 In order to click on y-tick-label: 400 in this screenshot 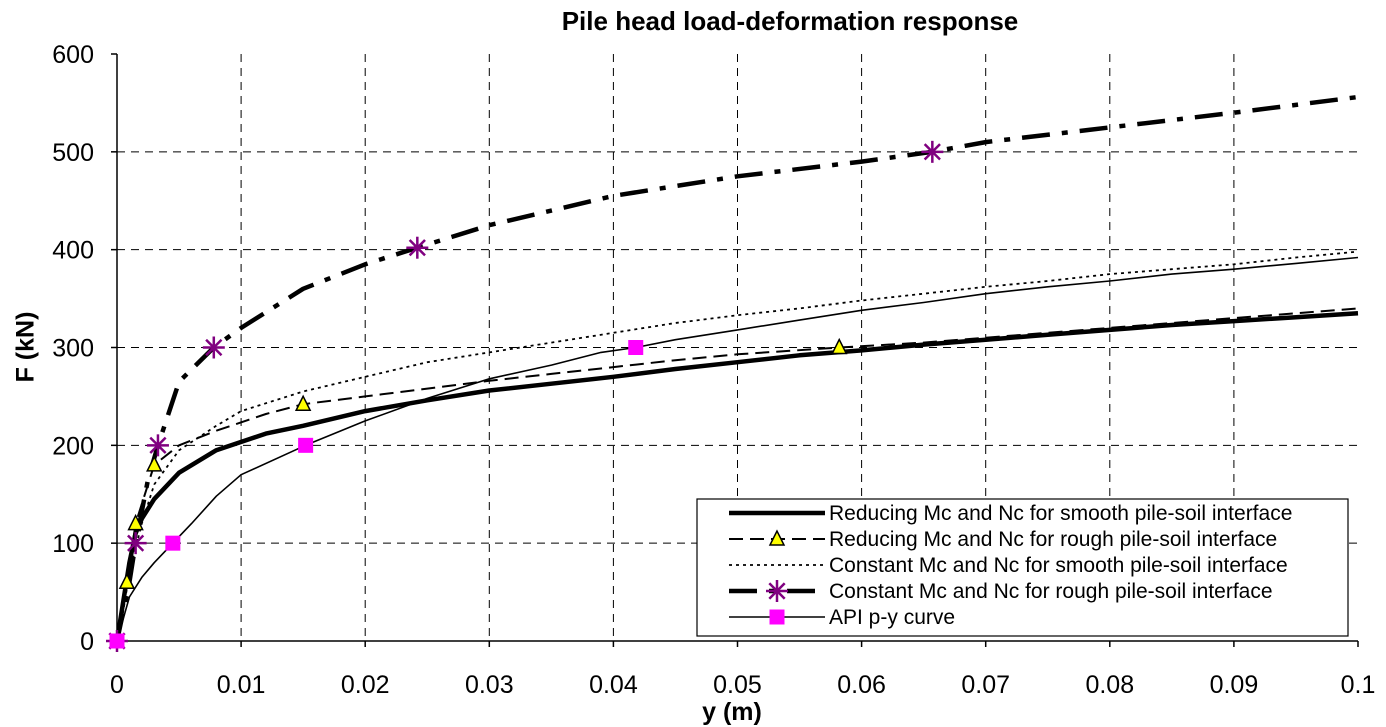, I will do `click(73, 251)`.